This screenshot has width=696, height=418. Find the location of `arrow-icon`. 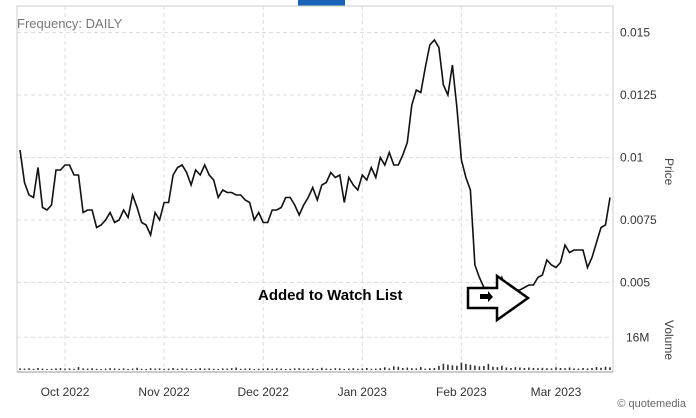

arrow-icon is located at coordinates (498, 298).